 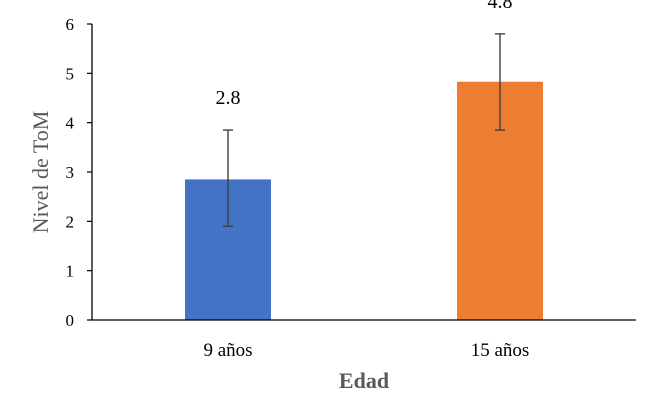 I want to click on y-axis-ticks: 0 1 2 3 4 5 6, so click(x=79, y=172).